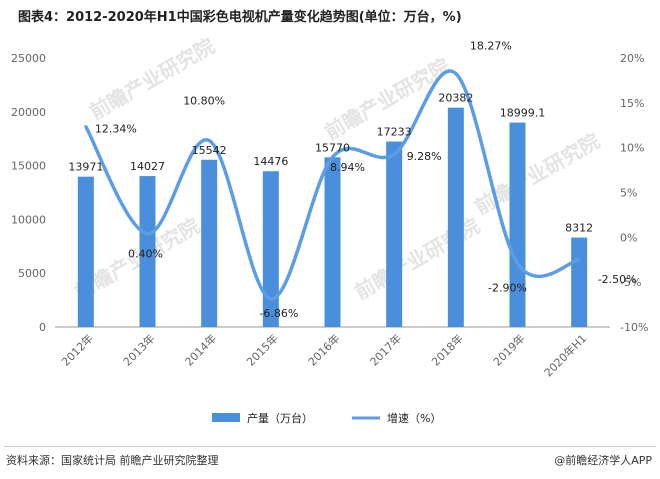 Image resolution: width=660 pixels, height=479 pixels. Describe the element at coordinates (347, 167) in the screenshot. I see `growth-value-label: 8.94%` at that location.